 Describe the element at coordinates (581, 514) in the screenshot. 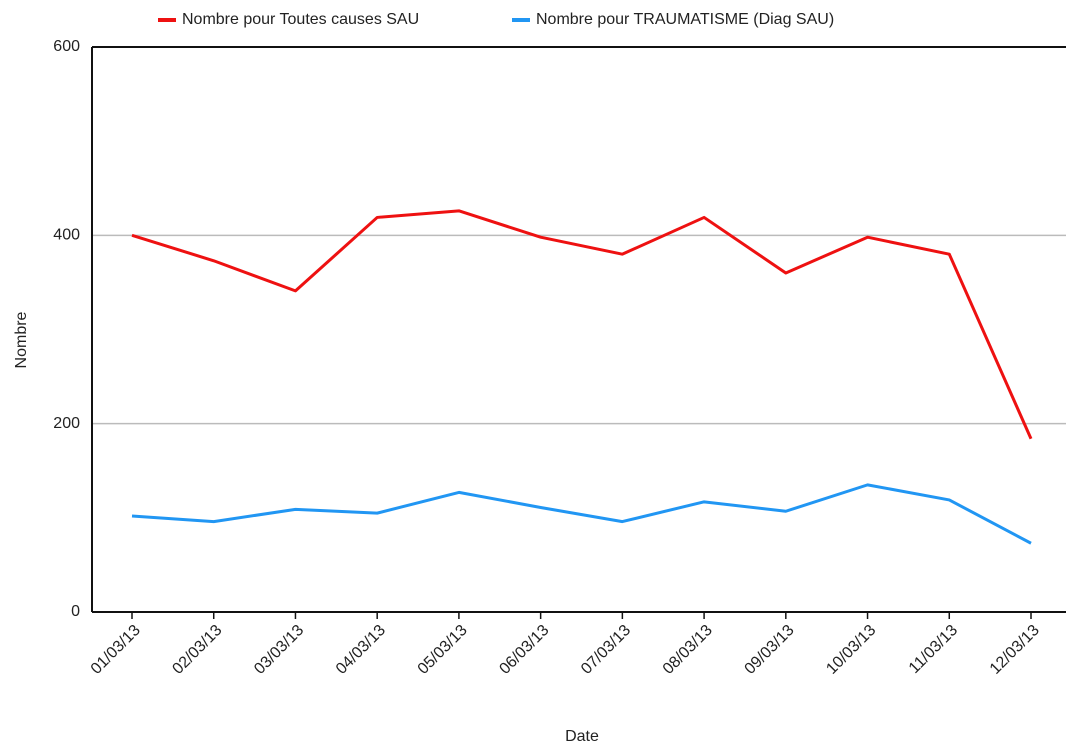

I see `line-series` at that location.